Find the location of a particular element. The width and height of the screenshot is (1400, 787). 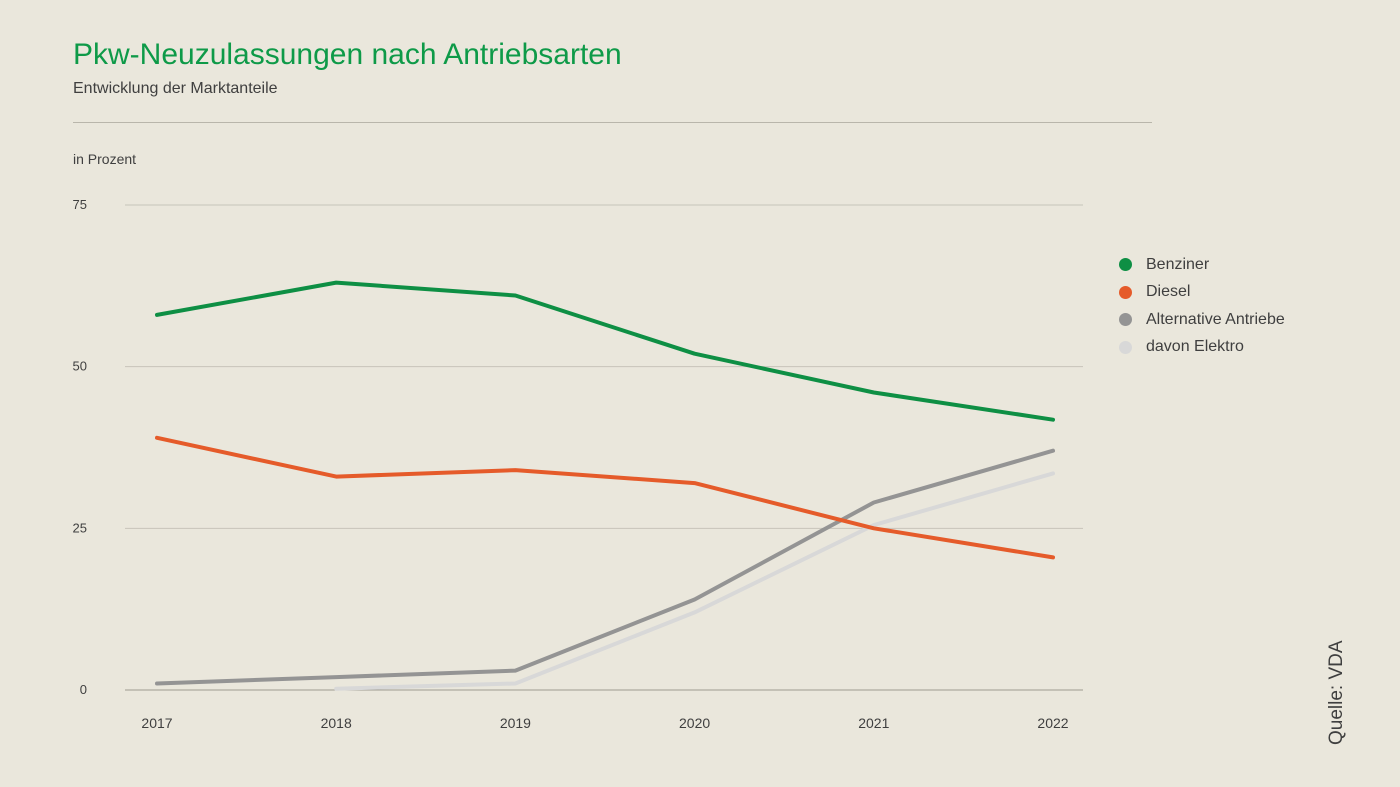

legend-label: Alternative Antriebe is located at coordinates (1215, 319).